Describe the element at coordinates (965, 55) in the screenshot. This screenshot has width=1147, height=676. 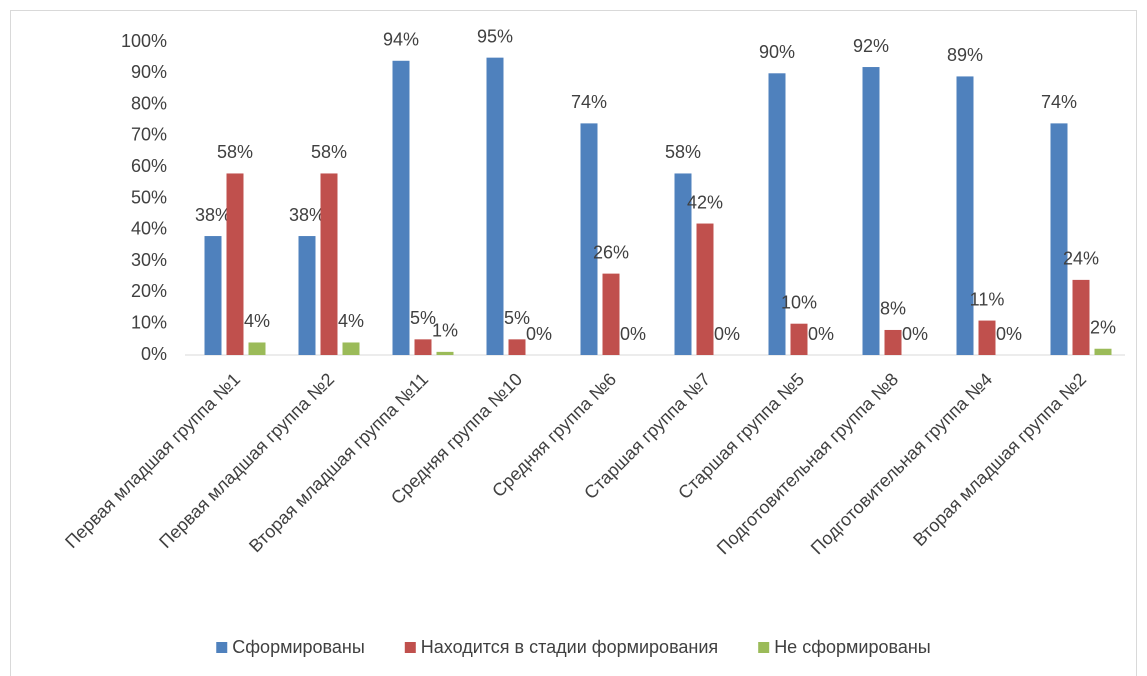
I see `data-label: 89%` at that location.